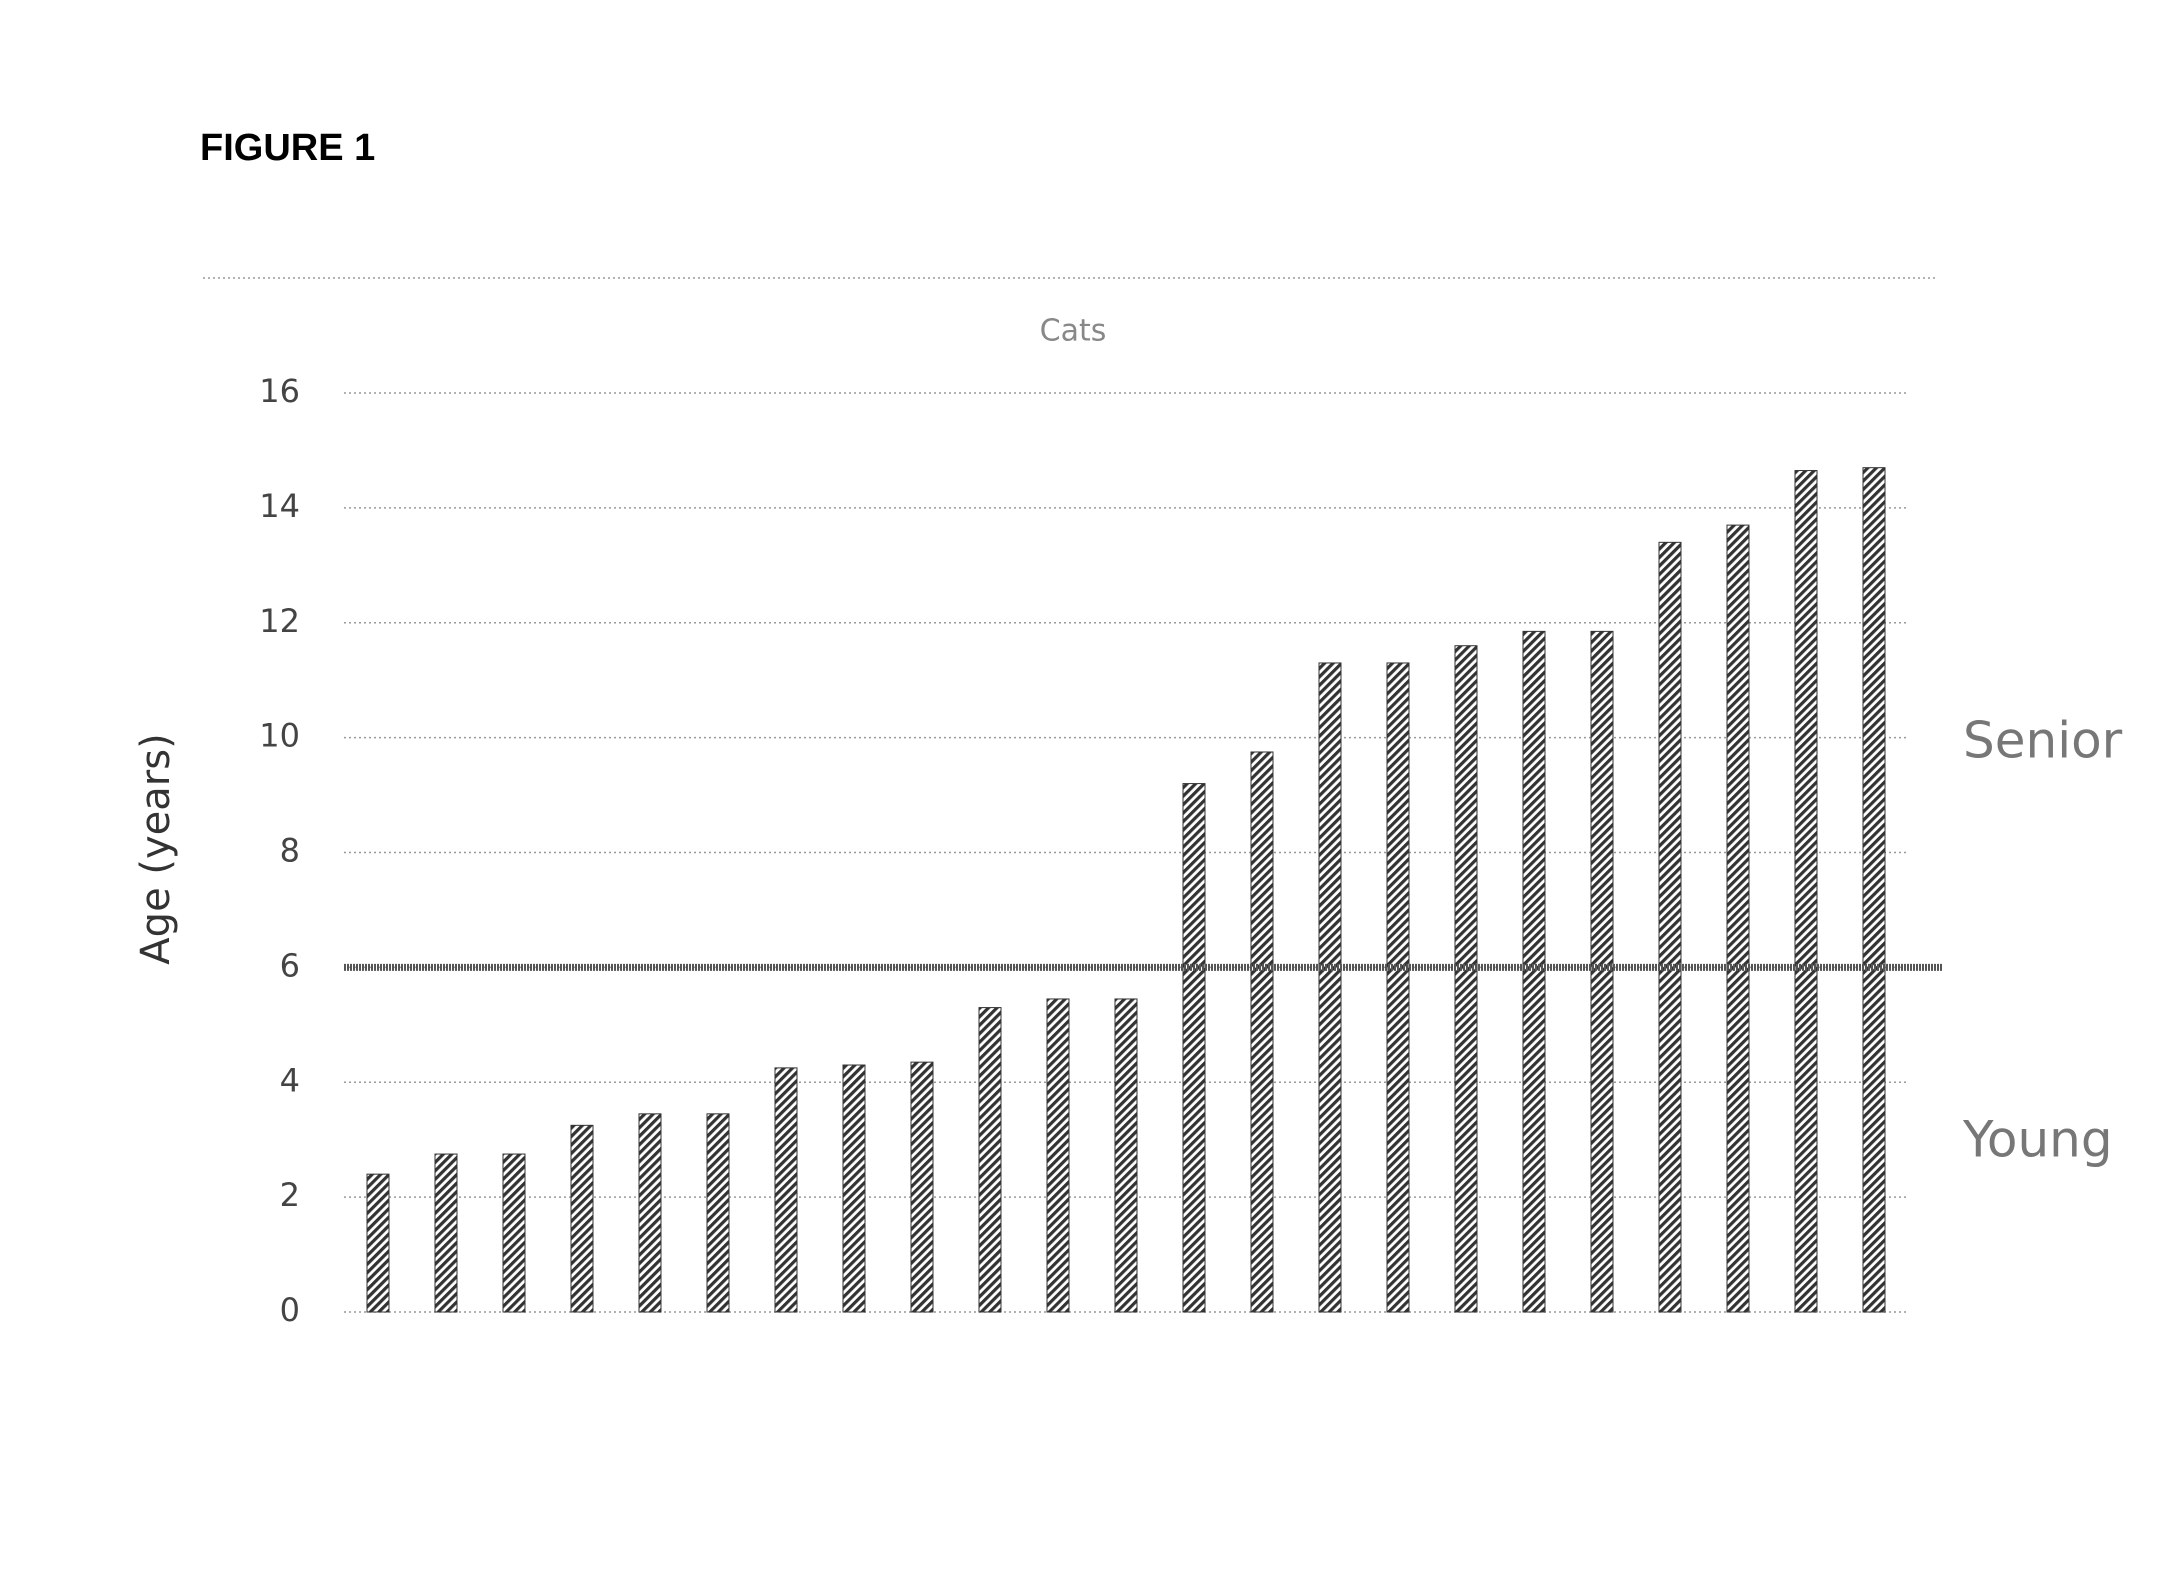 The width and height of the screenshot is (2178, 1579). What do you see at coordinates (287, 148) in the screenshot?
I see `figure-label: FIGURE 1` at bounding box center [287, 148].